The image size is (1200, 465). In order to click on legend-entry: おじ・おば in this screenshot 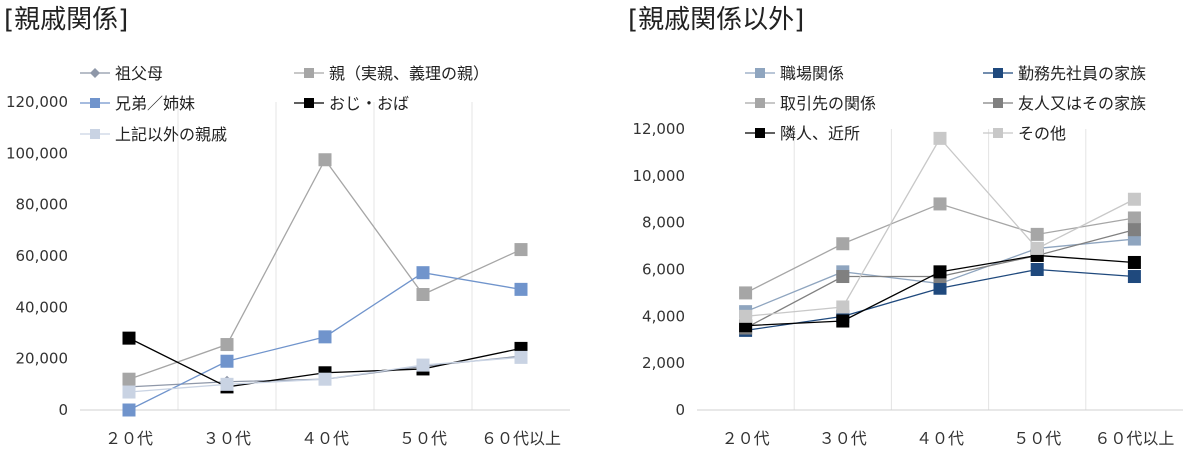, I will do `click(351, 103)`.